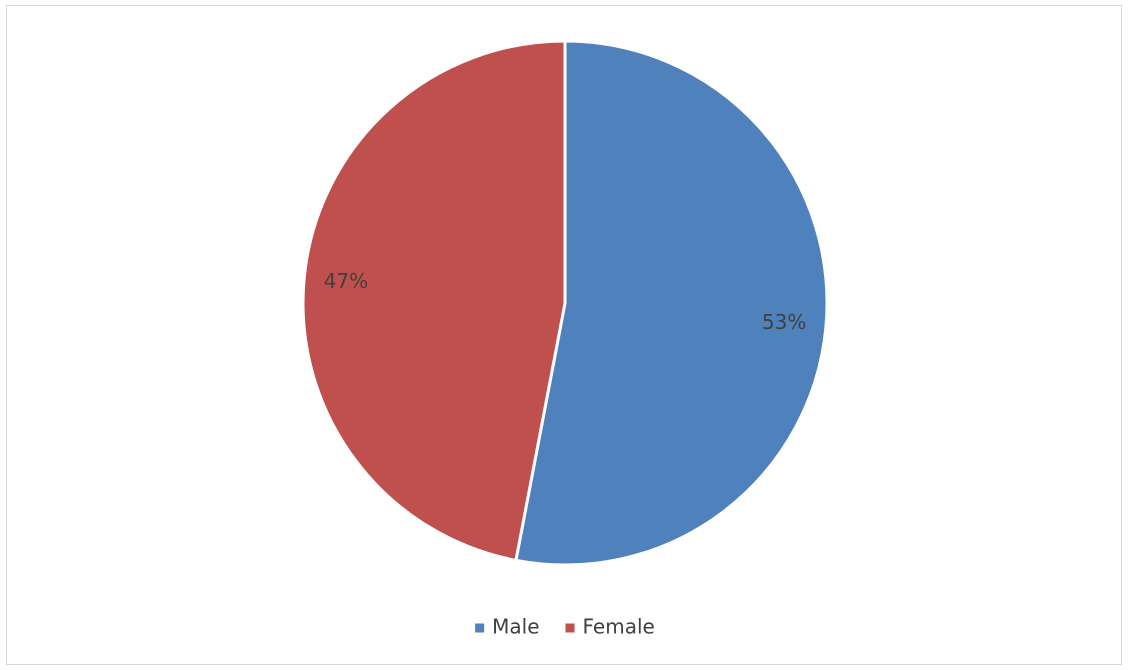 Image resolution: width=1129 pixels, height=670 pixels. I want to click on legend-label: Male, so click(515, 627).